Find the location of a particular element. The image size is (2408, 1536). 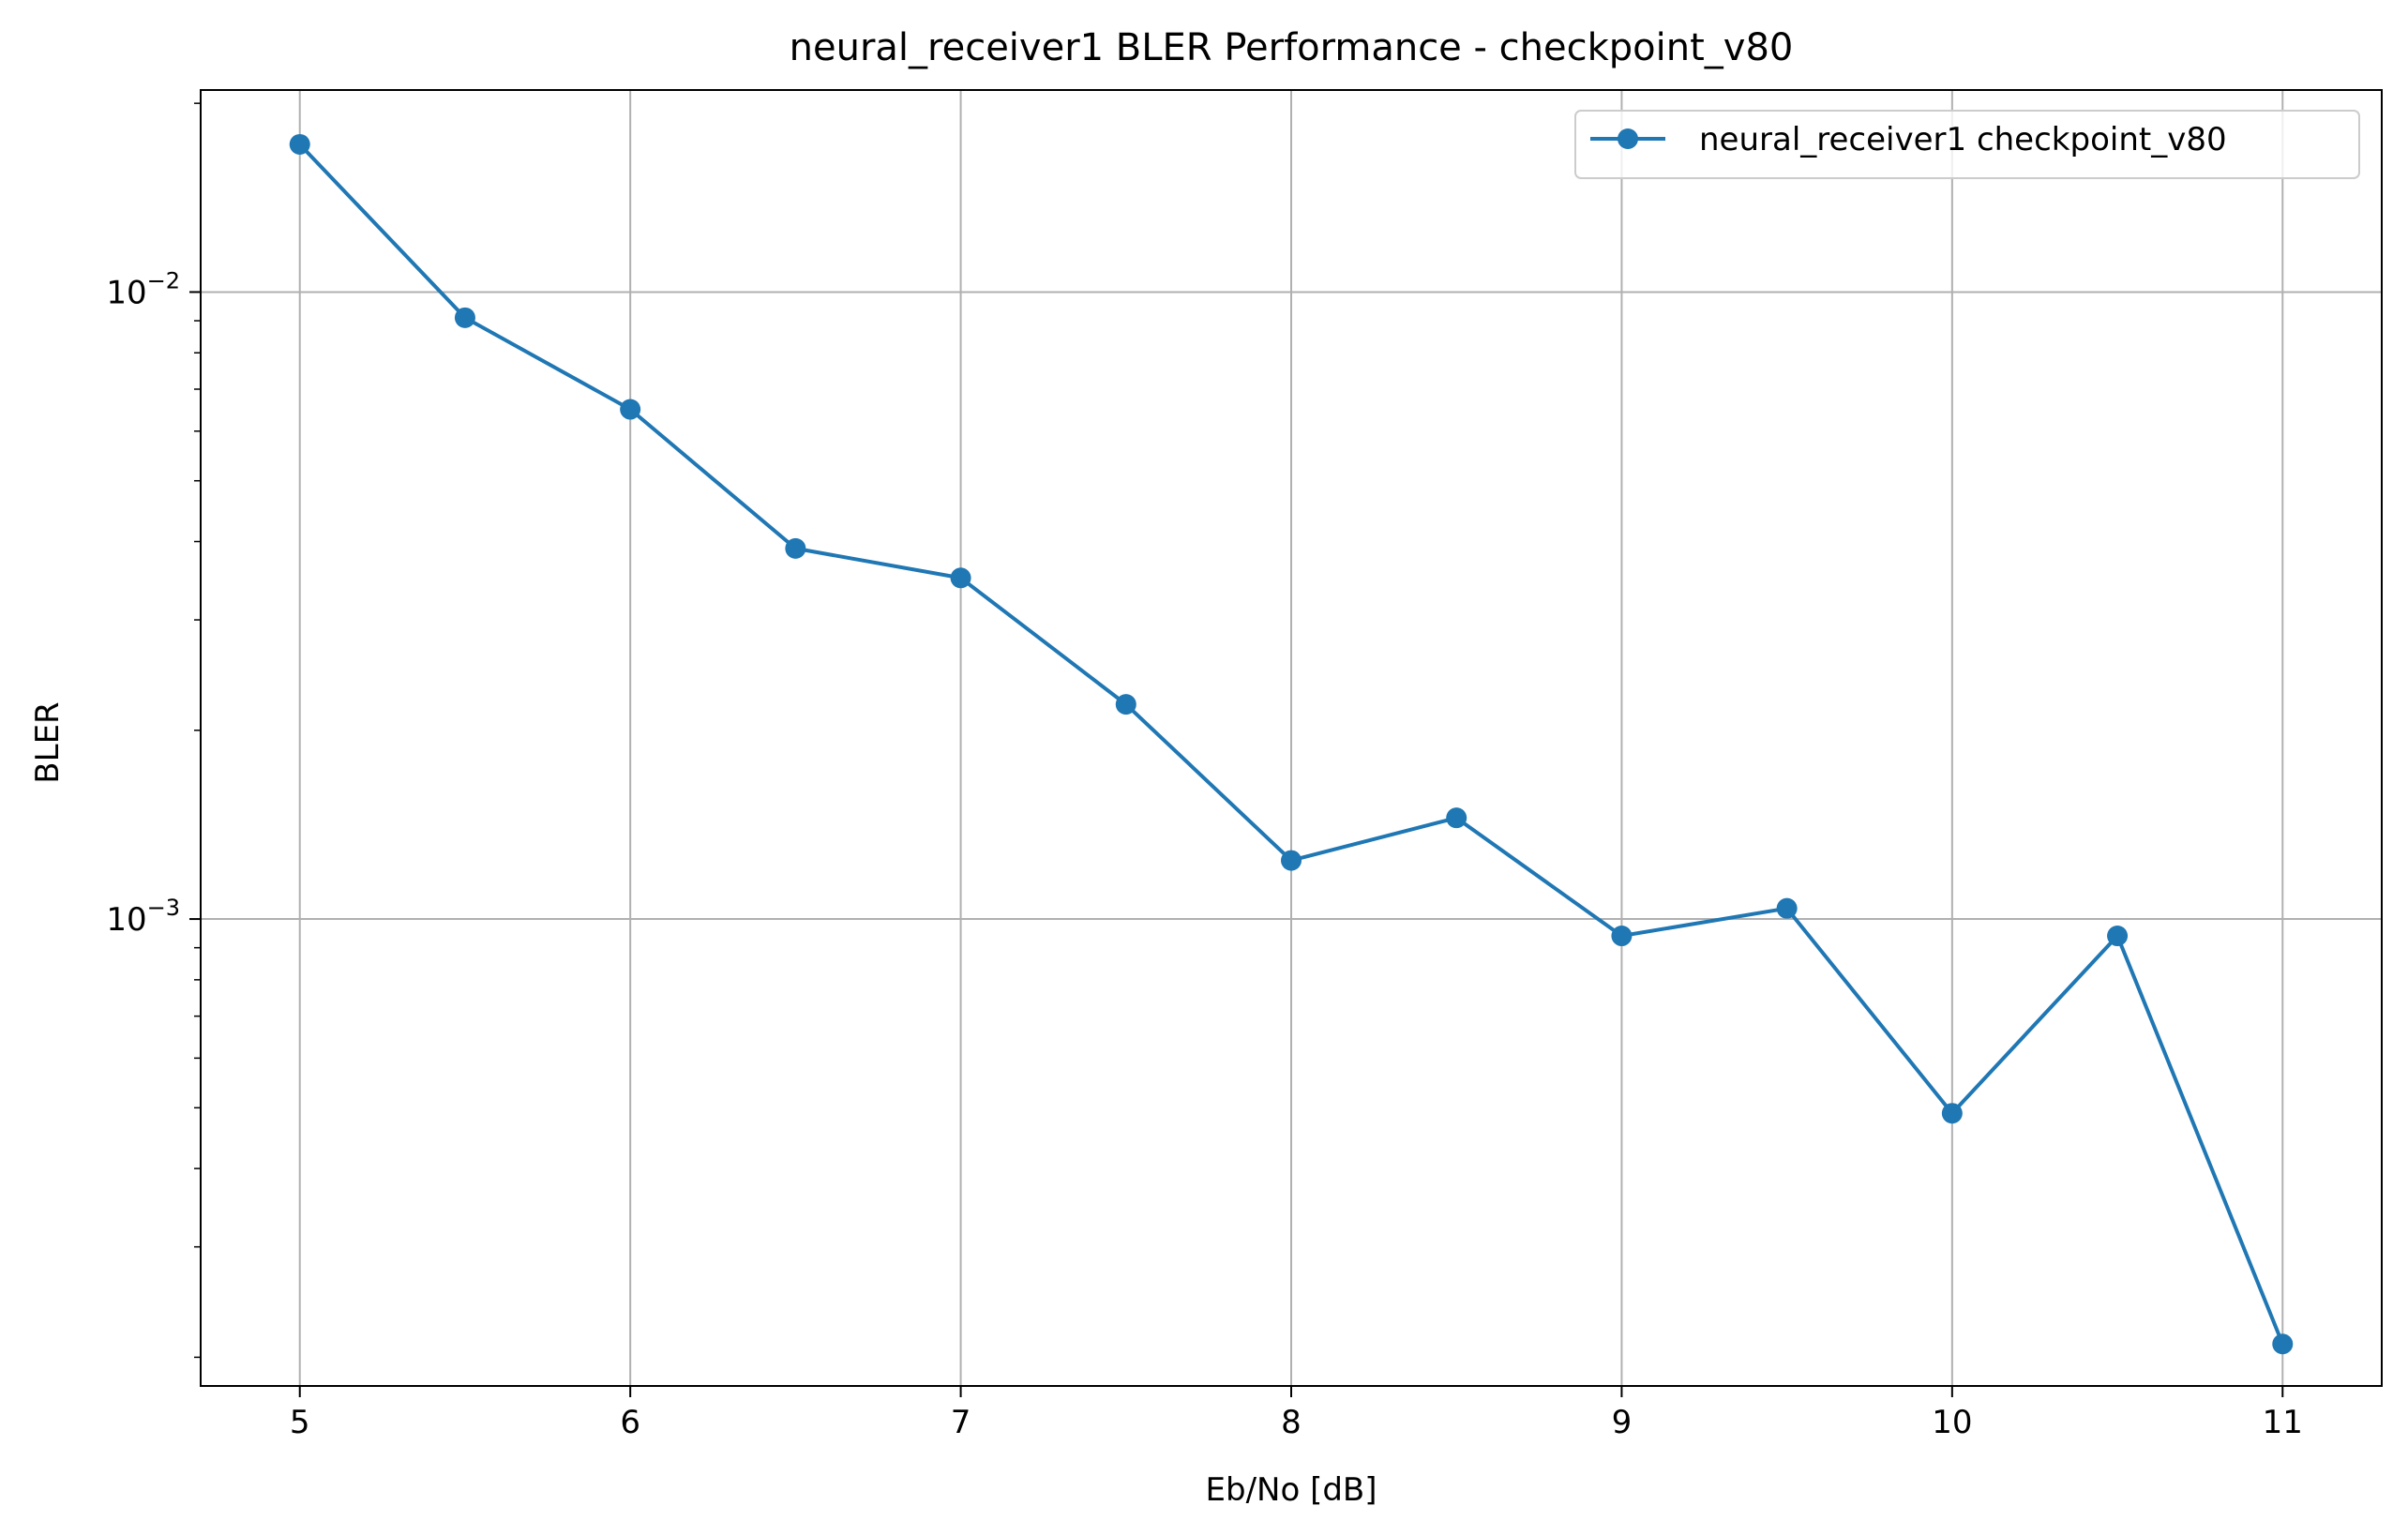

x-axis-label: Eb/No [dB] is located at coordinates (1291, 1490).